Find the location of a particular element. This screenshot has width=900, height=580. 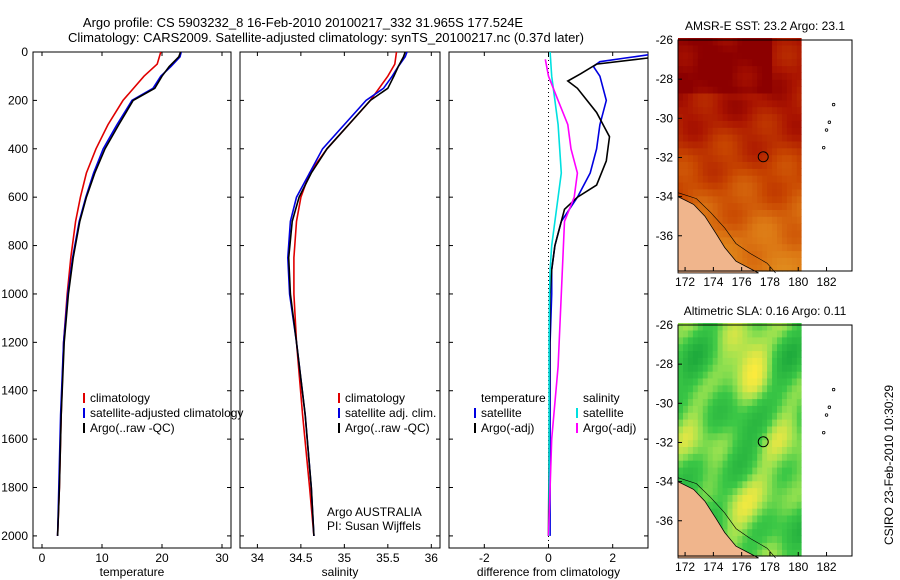

map-x-tick-label: 180 is located at coordinates (798, 567).